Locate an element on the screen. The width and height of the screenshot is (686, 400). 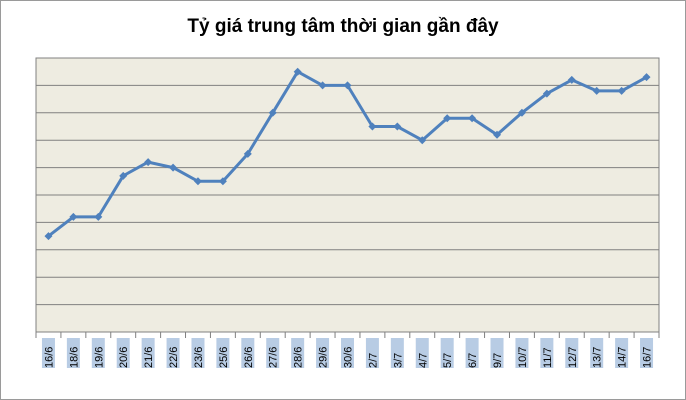
x-tick-label: 30/6 is located at coordinates (349, 357).